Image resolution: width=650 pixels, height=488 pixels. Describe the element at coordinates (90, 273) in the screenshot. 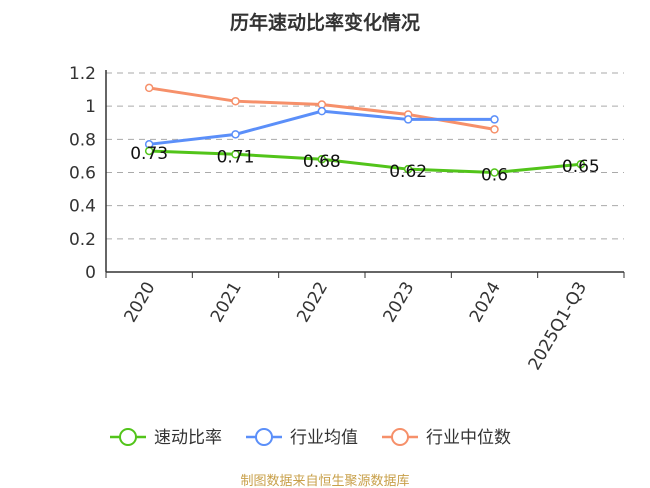

I see `y-tick-label: 0` at that location.